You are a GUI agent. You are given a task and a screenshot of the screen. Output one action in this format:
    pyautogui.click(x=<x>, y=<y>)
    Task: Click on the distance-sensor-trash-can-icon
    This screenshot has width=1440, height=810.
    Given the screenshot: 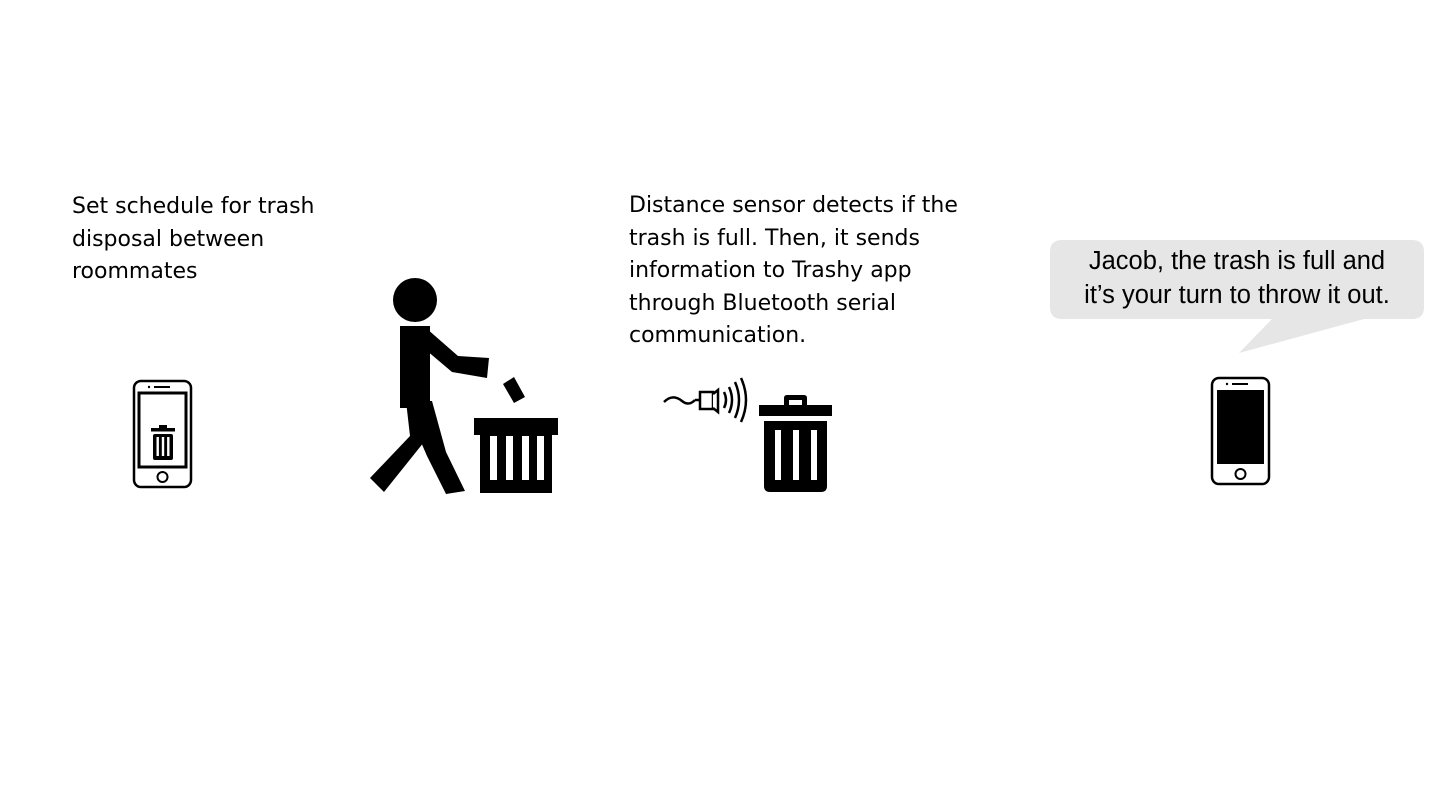 What is the action you would take?
    pyautogui.click(x=747, y=434)
    